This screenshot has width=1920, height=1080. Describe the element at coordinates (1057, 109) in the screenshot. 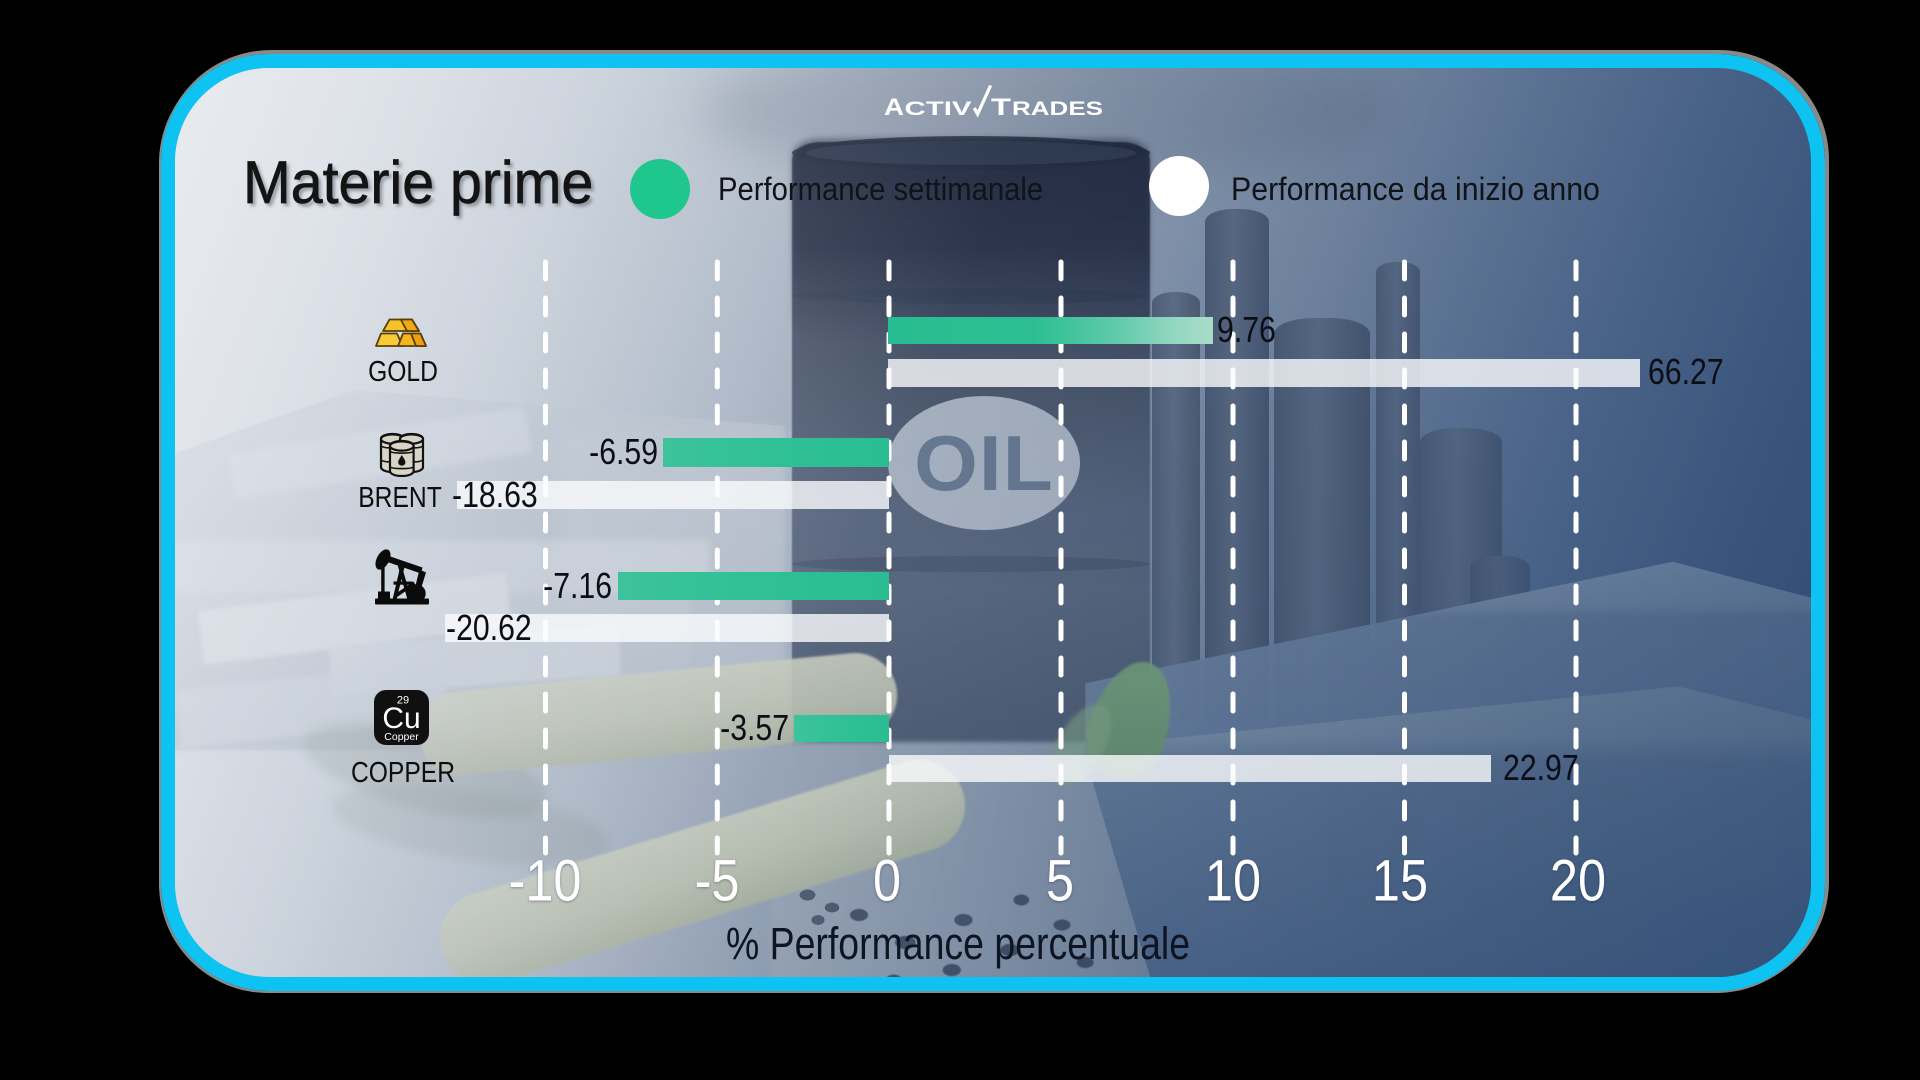

I see `svg-text: RADES` at that location.